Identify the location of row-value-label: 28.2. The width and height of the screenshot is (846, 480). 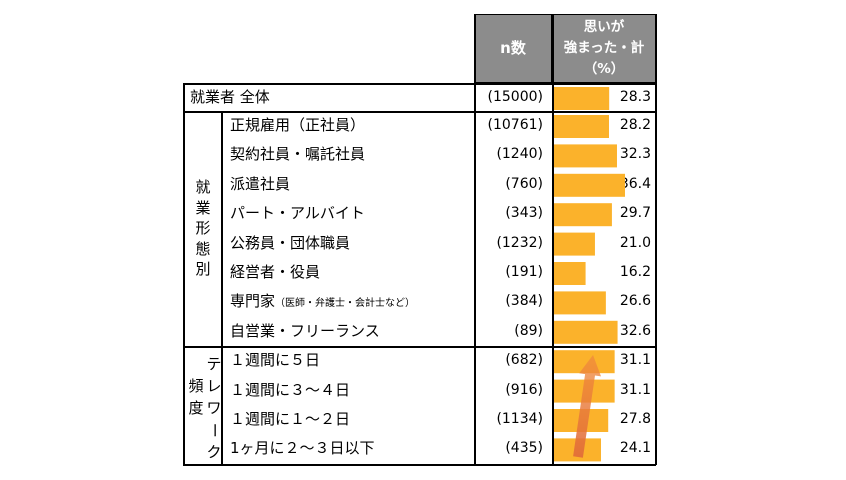
(635, 125).